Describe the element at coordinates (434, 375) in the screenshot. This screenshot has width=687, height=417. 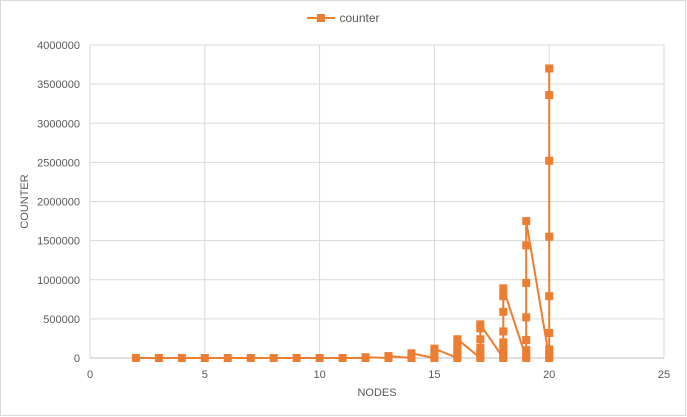
I see `x-tick-label: 15` at that location.